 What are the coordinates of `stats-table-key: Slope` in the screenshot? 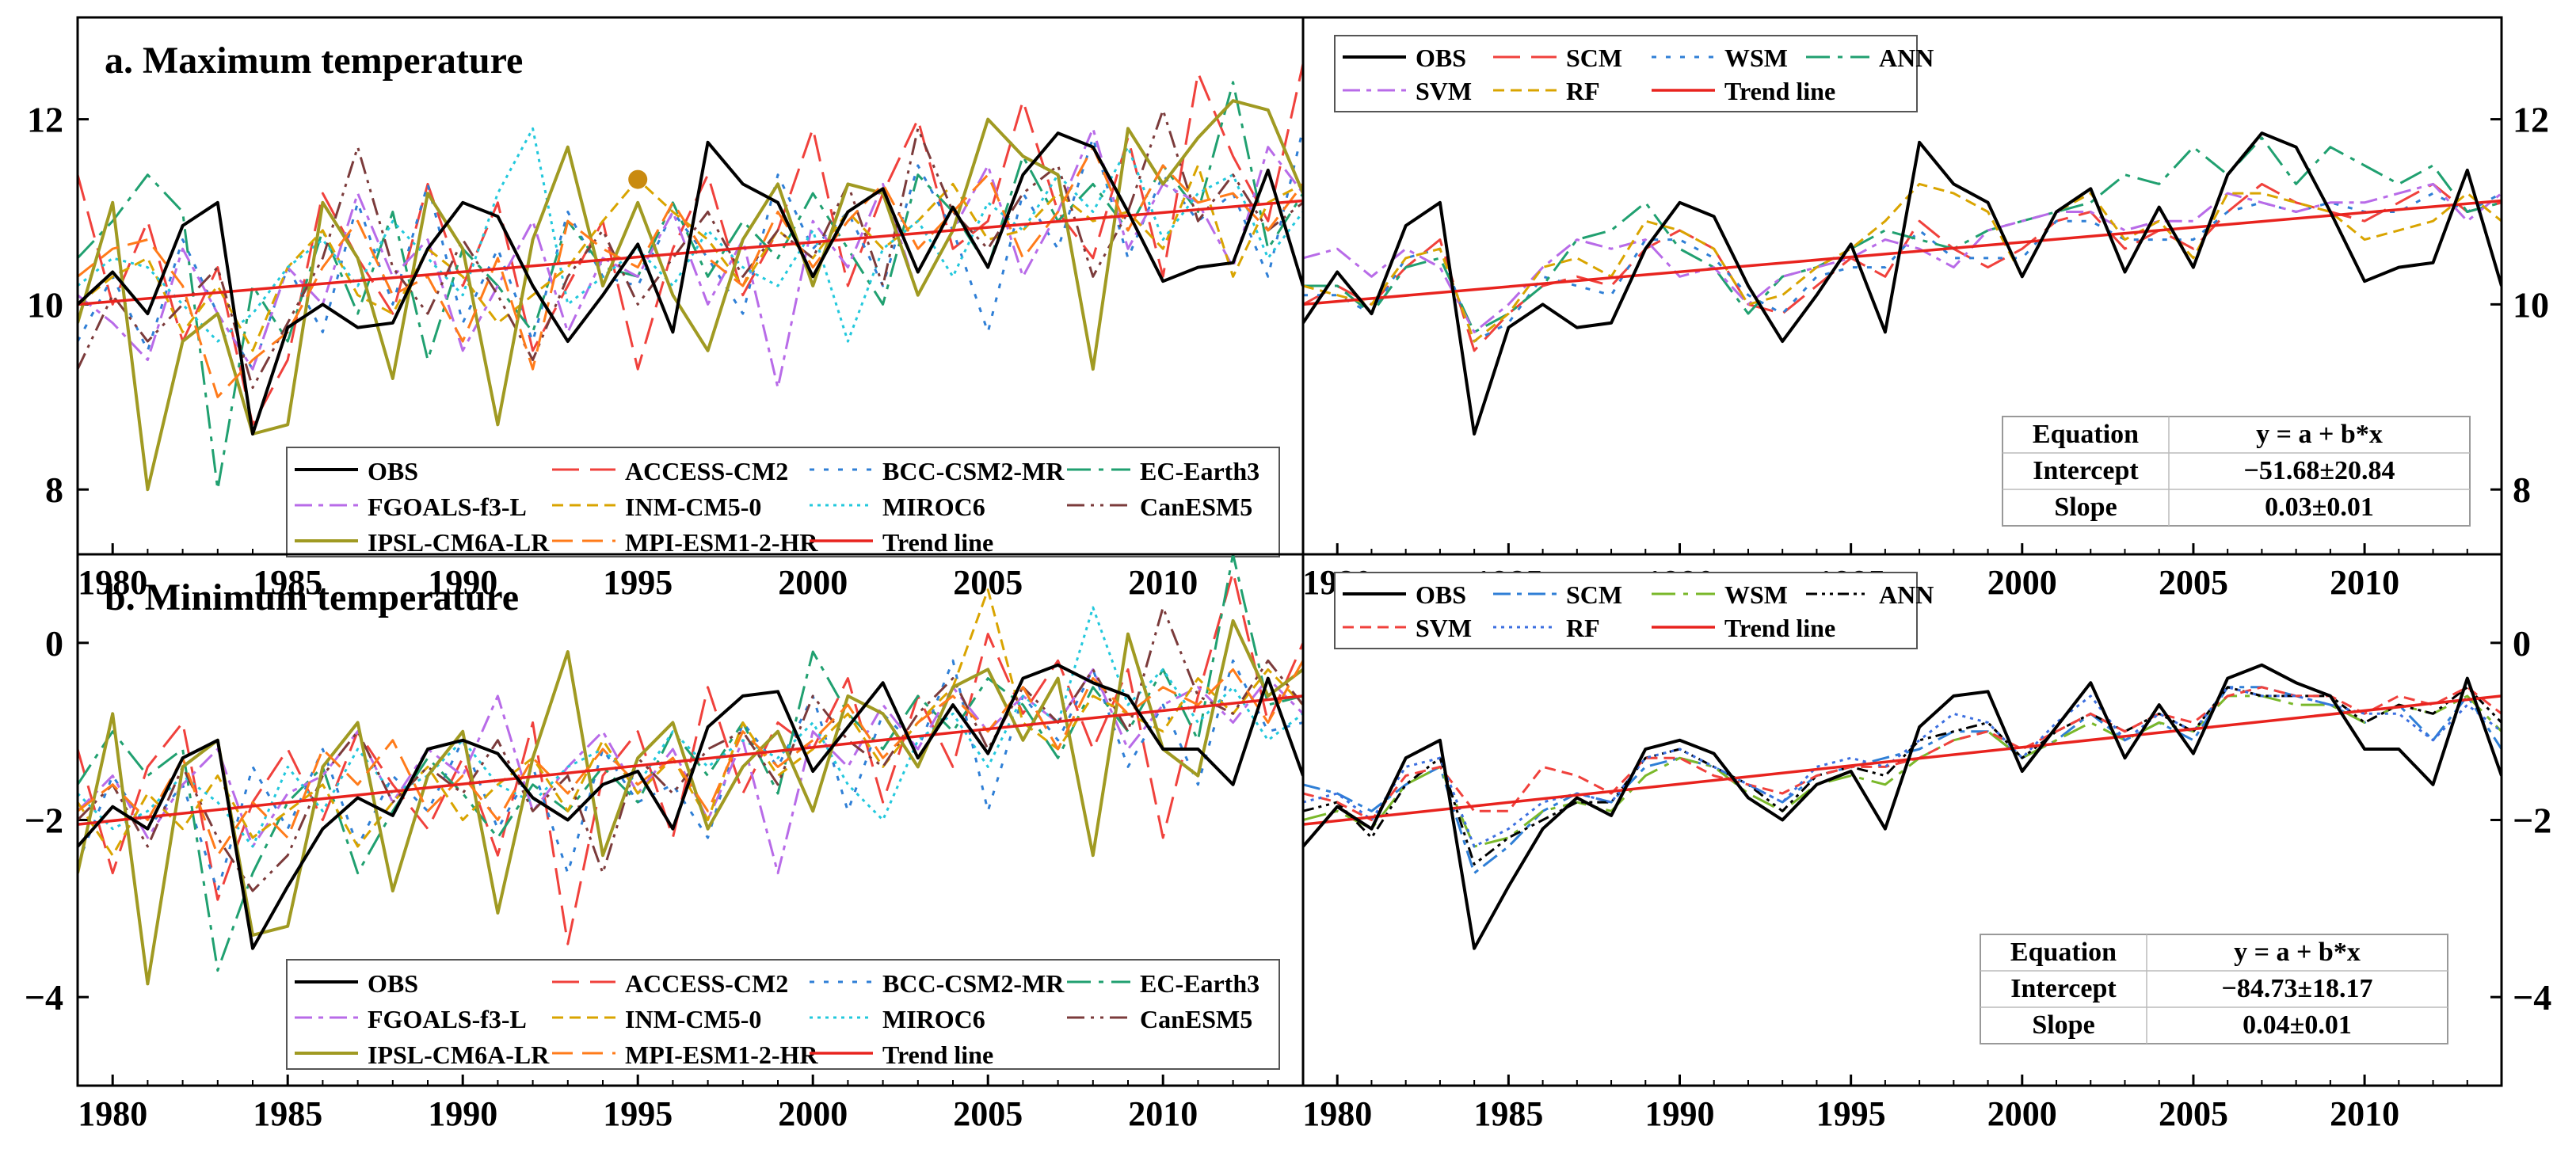 It's located at (2085, 507).